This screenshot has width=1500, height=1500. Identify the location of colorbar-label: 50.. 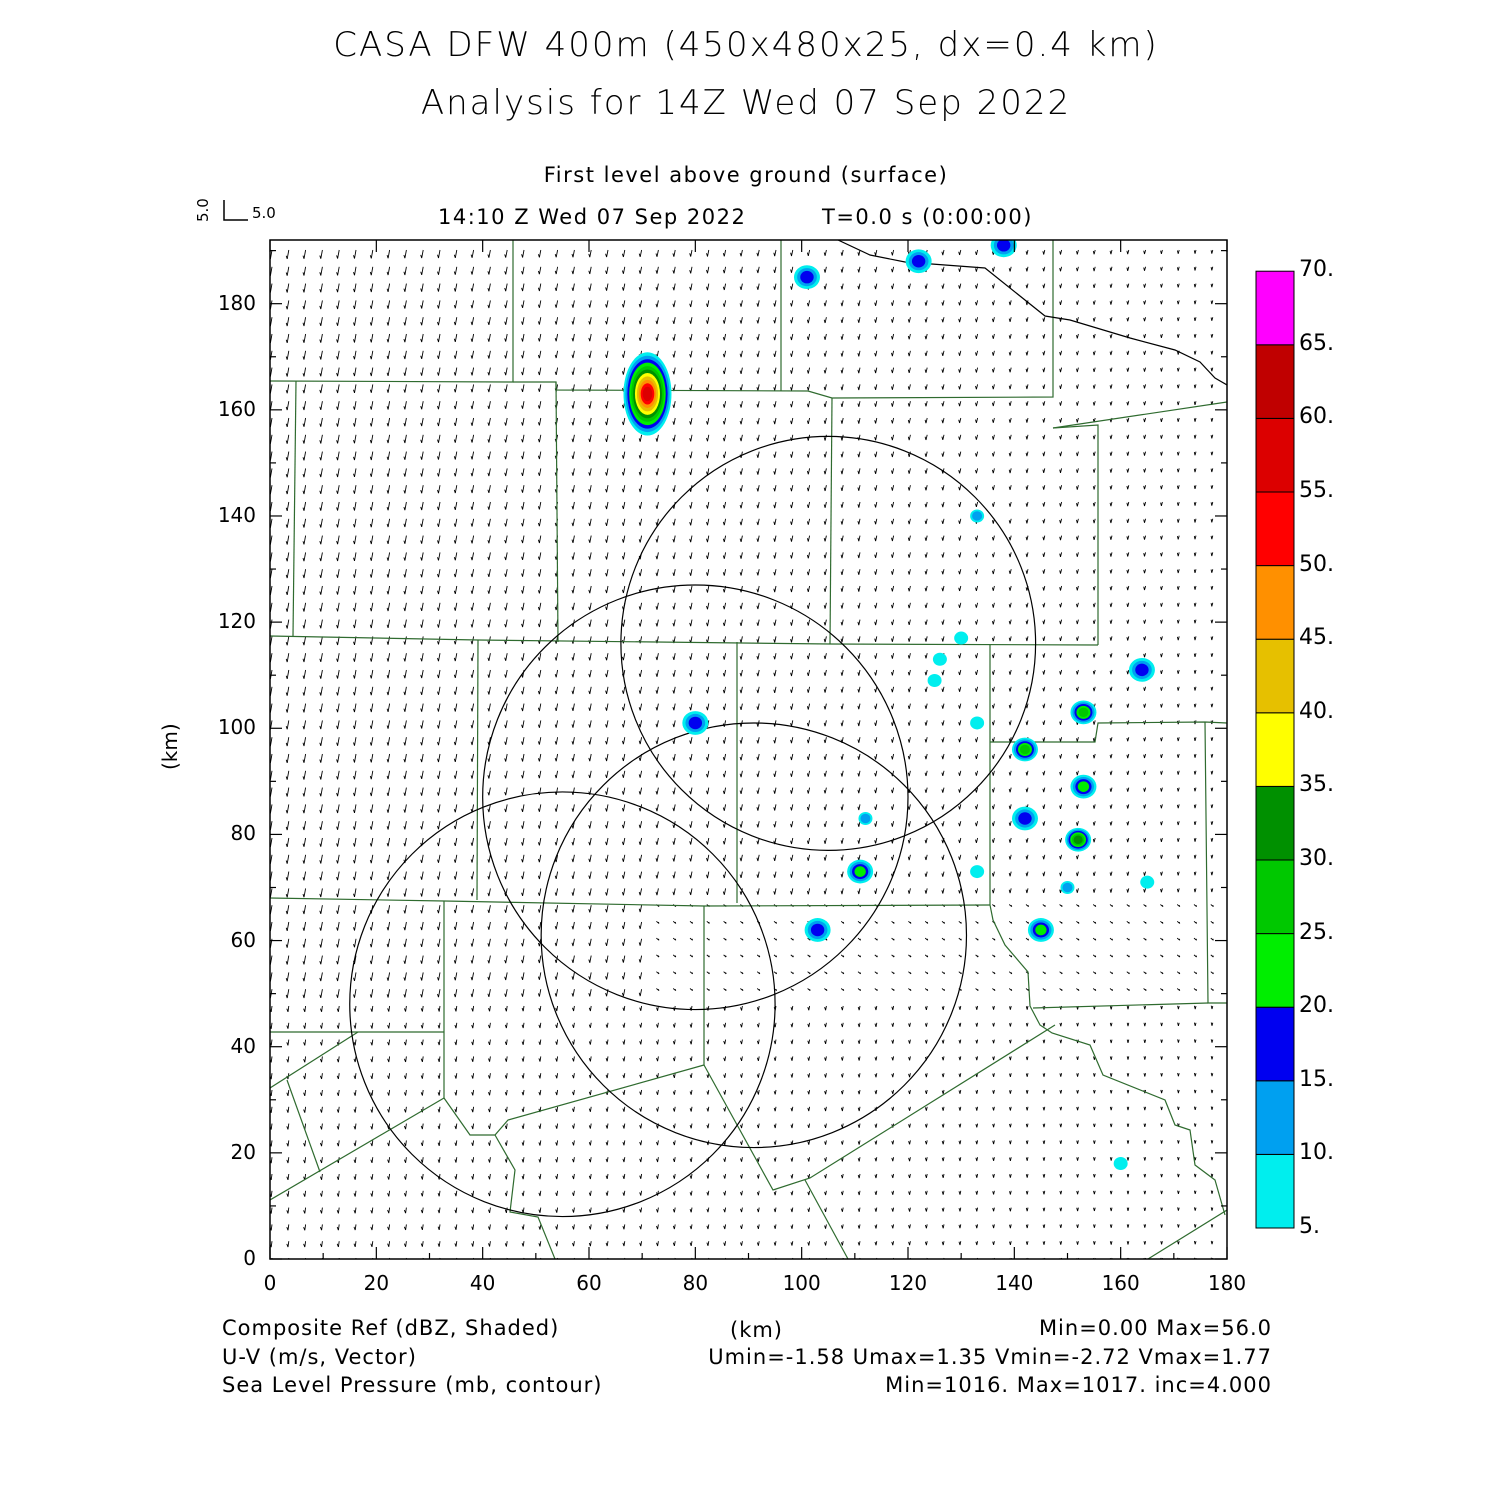
(1316, 564).